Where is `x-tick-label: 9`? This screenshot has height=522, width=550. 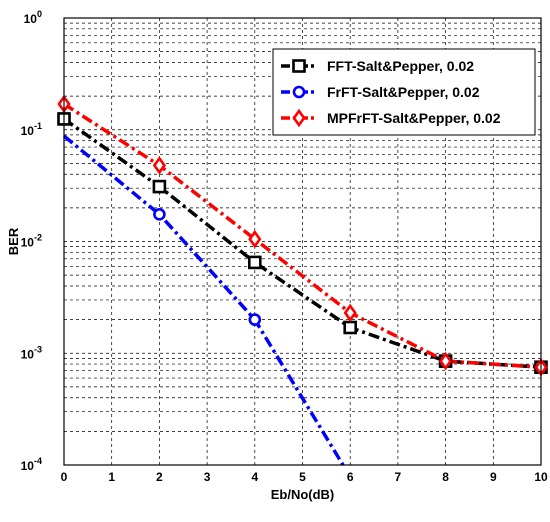 x-tick-label: 9 is located at coordinates (493, 477).